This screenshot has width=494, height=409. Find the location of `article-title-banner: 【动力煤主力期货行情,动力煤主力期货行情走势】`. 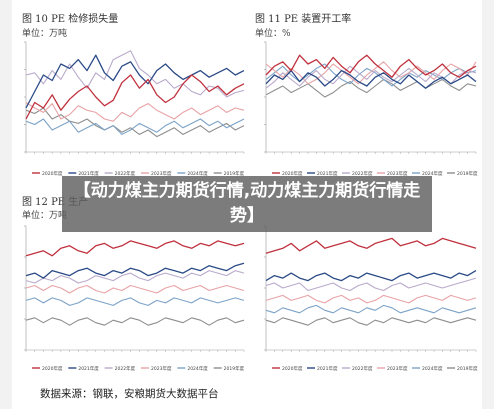

article-title-banner: 【动力煤主力期货行情,动力煤主力期货行情走势】 is located at coordinates (247, 204).